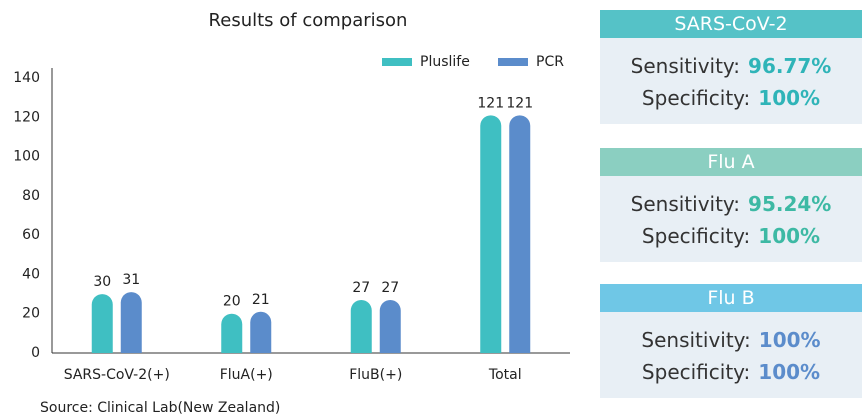 This screenshot has width=865, height=420. I want to click on metric-row: Sensitivity: 95.24%, so click(731, 204).